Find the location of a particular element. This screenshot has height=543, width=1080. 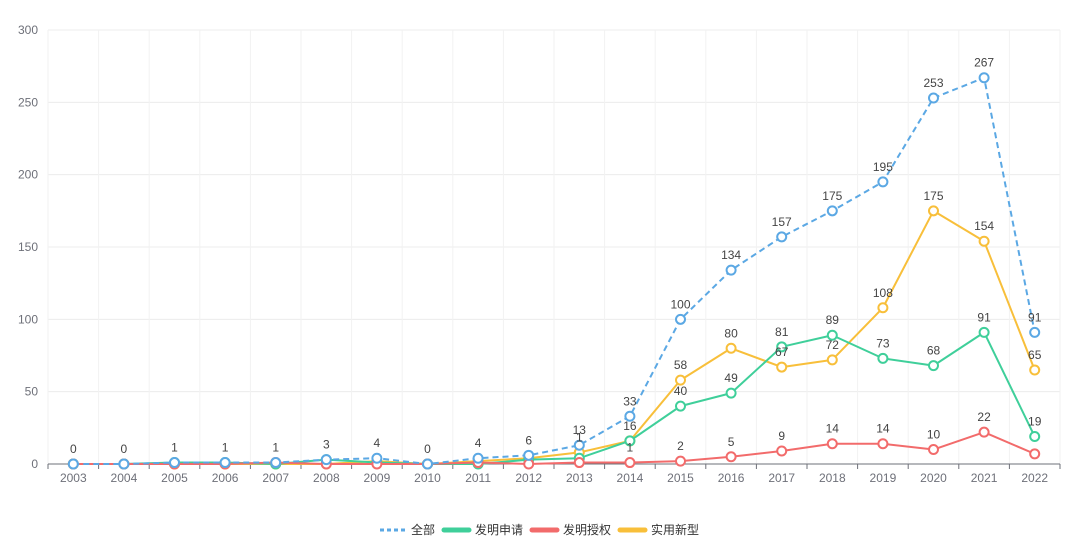

data-label: 157 is located at coordinates (782, 222).